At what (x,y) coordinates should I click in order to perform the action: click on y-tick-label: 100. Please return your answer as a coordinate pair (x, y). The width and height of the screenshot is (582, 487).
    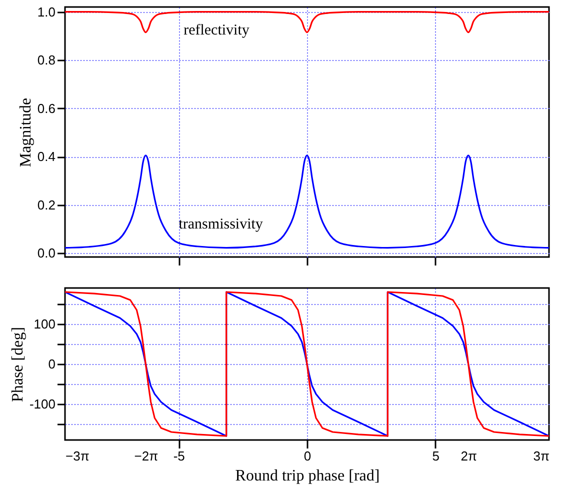
    Looking at the image, I should click on (45, 324).